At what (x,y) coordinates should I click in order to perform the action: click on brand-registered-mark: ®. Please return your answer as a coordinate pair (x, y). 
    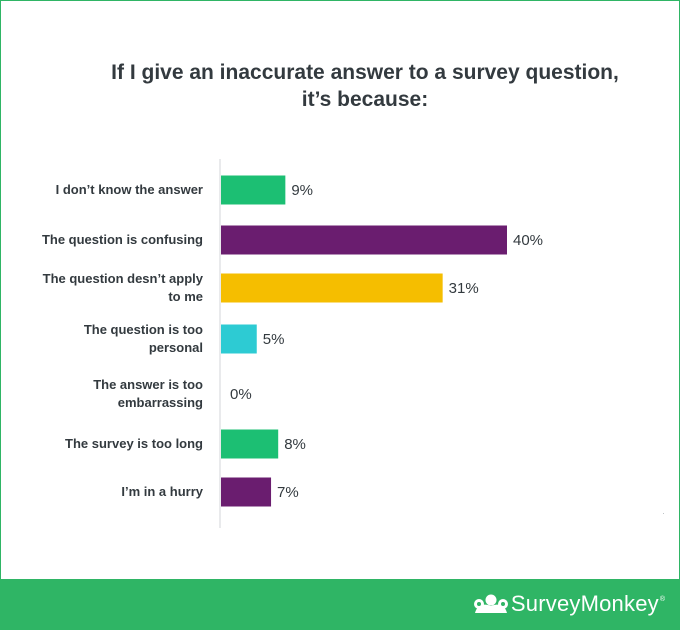
    Looking at the image, I should click on (662, 599).